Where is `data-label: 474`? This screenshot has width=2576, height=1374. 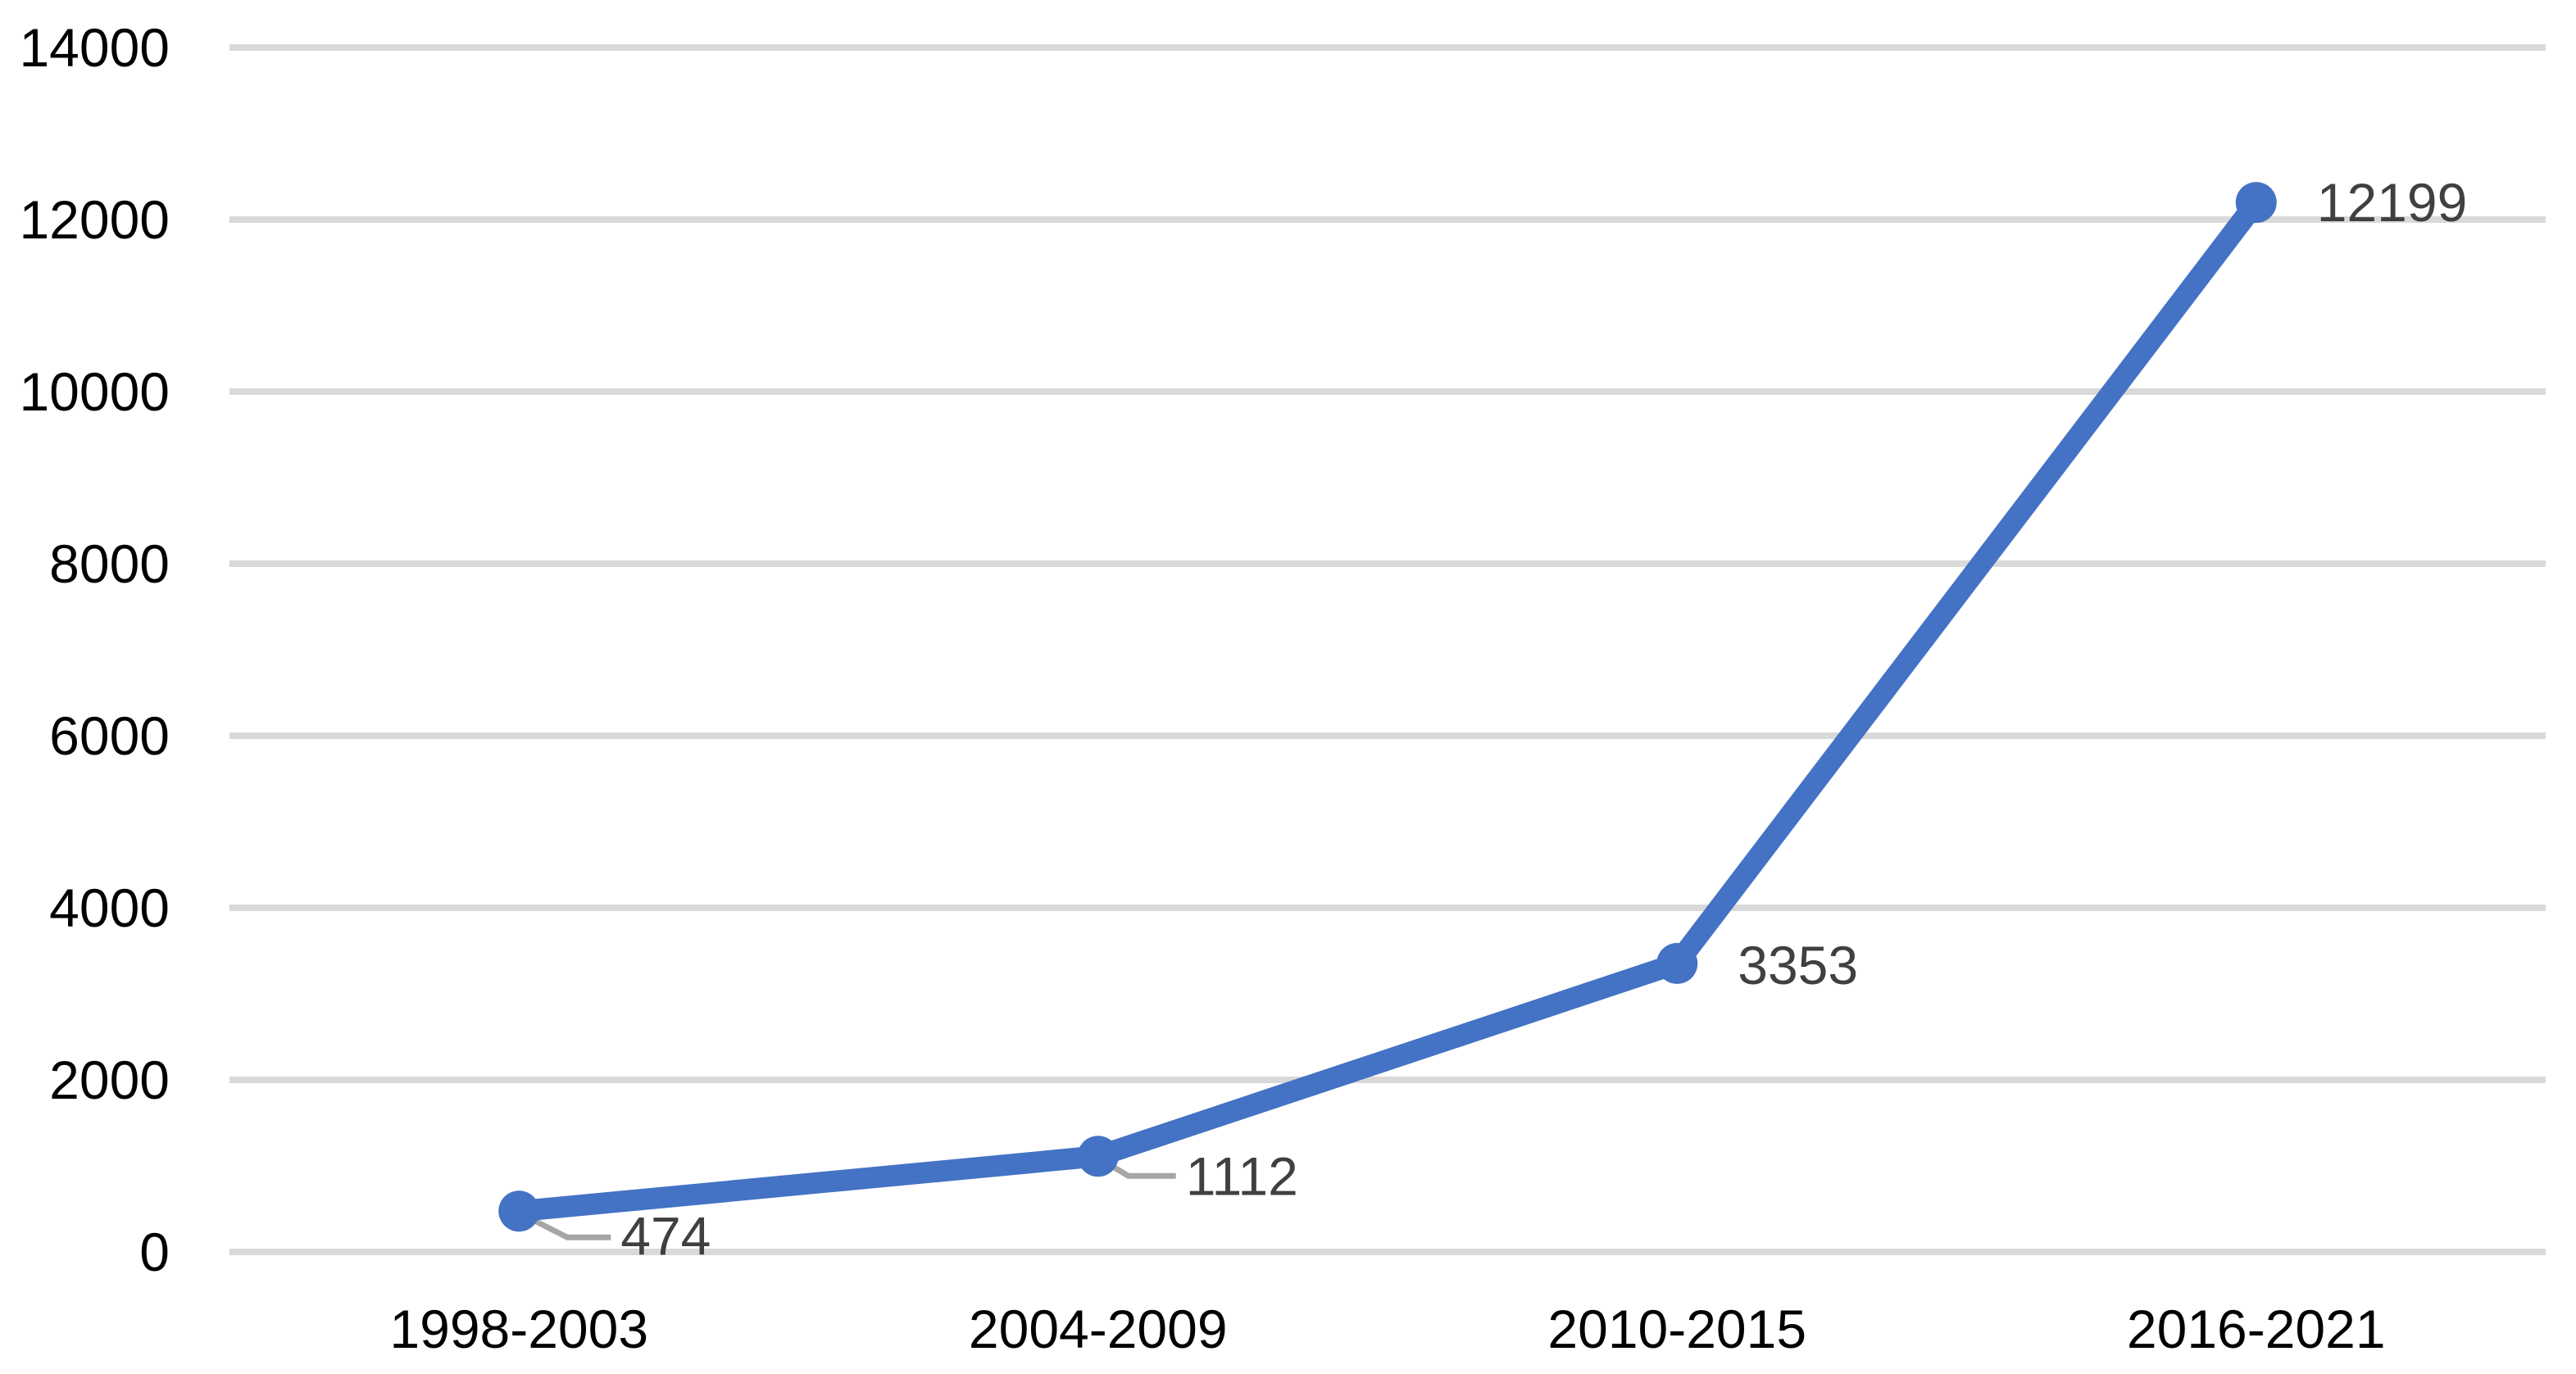 data-label: 474 is located at coordinates (665, 1236).